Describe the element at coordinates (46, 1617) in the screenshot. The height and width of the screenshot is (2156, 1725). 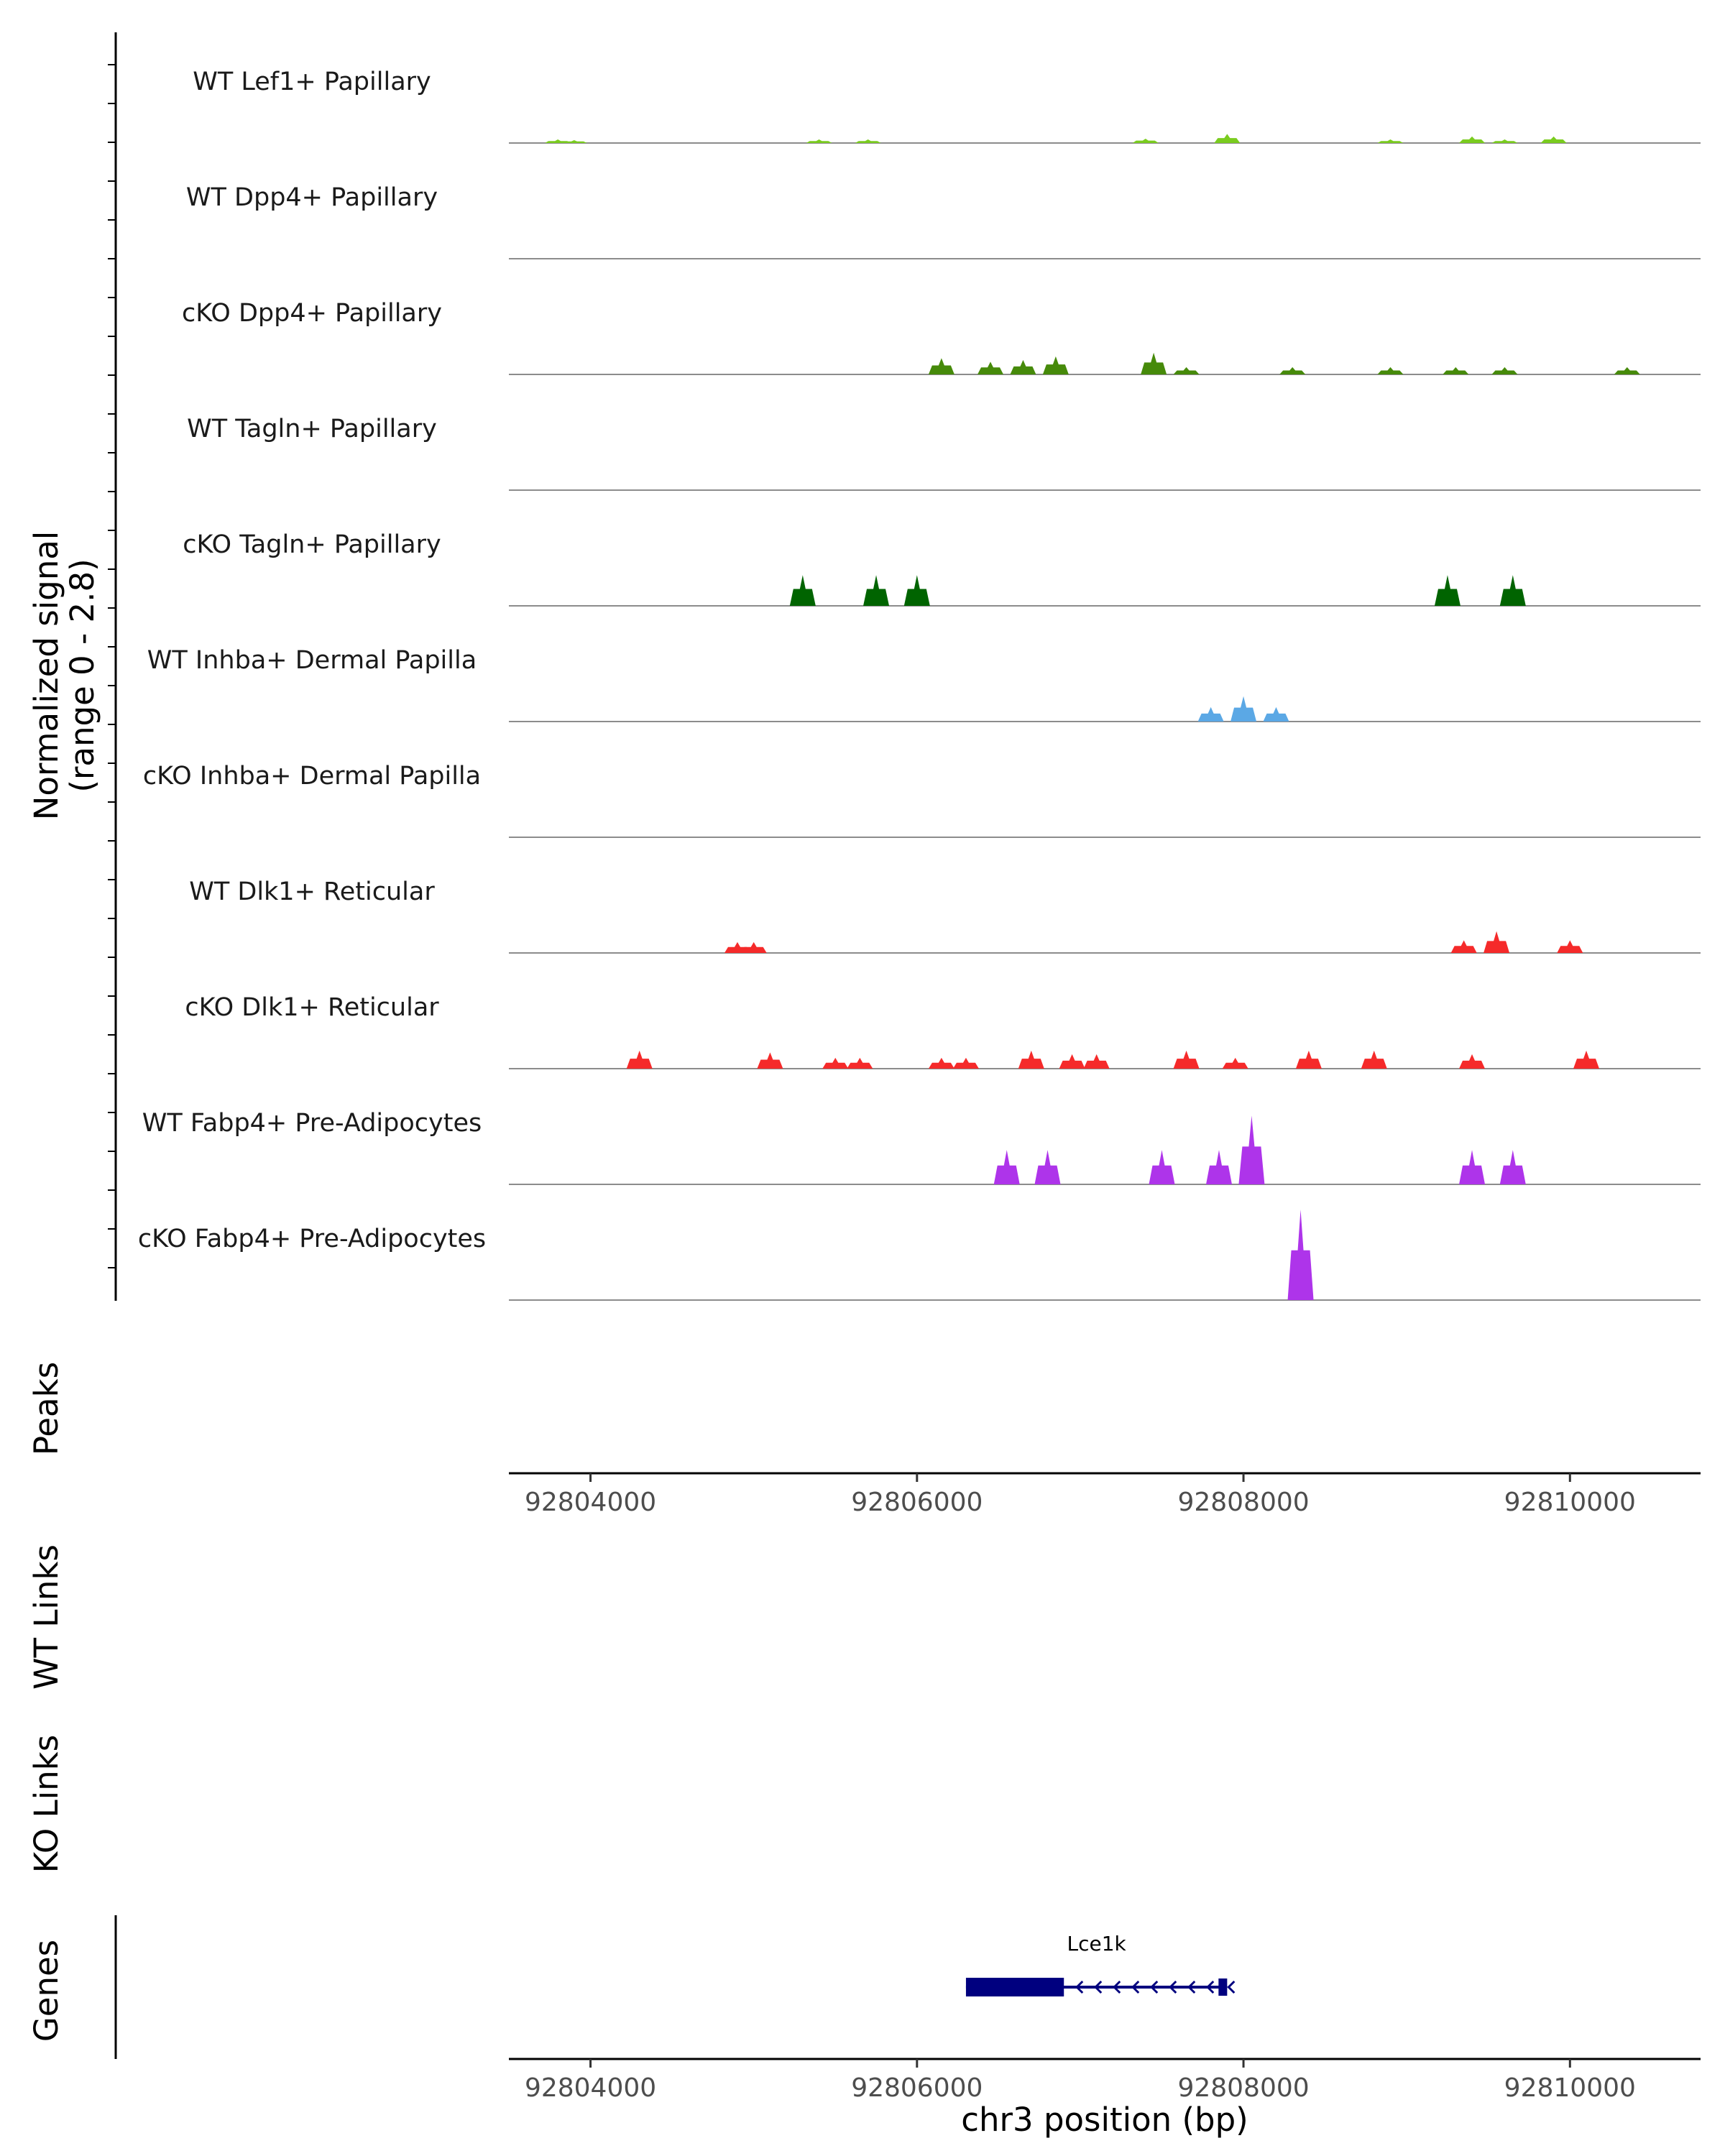
I see `wt-links-panel-label: WT Links` at that location.